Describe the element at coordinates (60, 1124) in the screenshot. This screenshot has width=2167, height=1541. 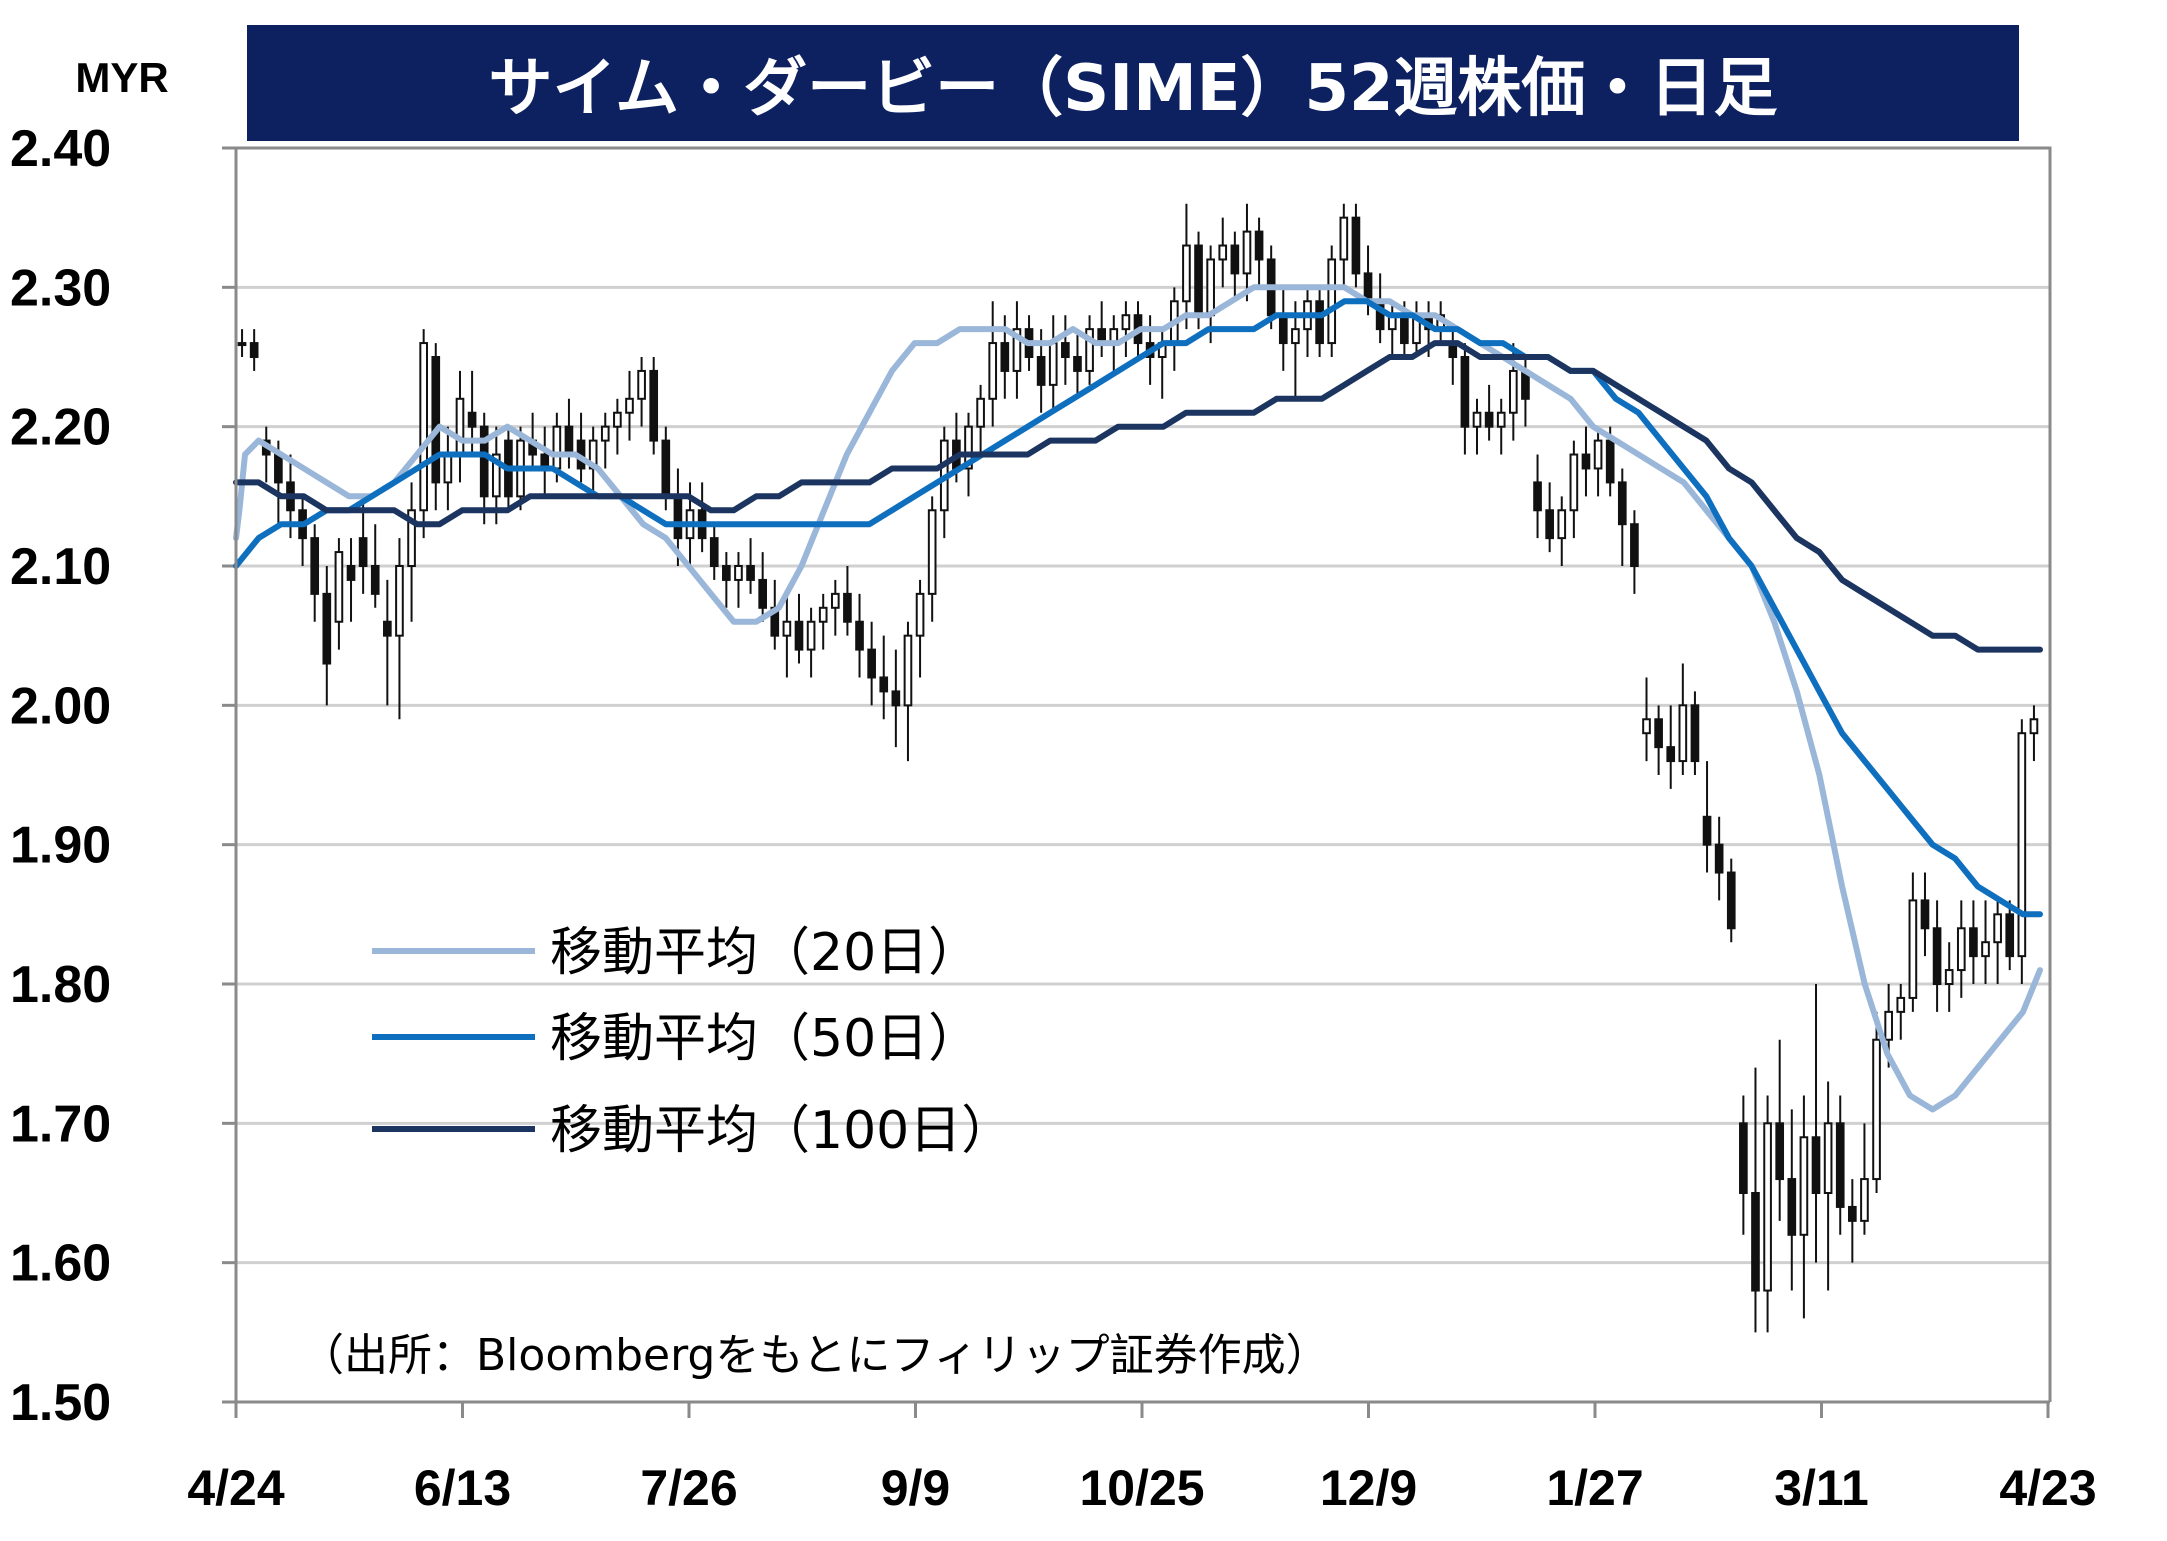
I see `y-tick-label: 1.70` at that location.